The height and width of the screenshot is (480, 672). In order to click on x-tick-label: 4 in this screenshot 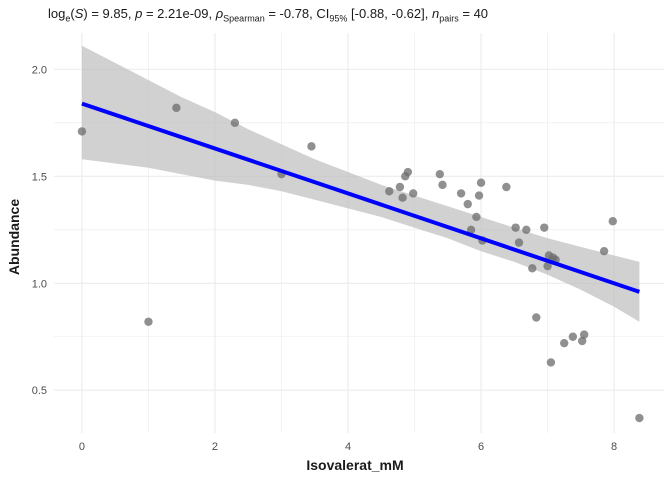, I will do `click(348, 447)`.